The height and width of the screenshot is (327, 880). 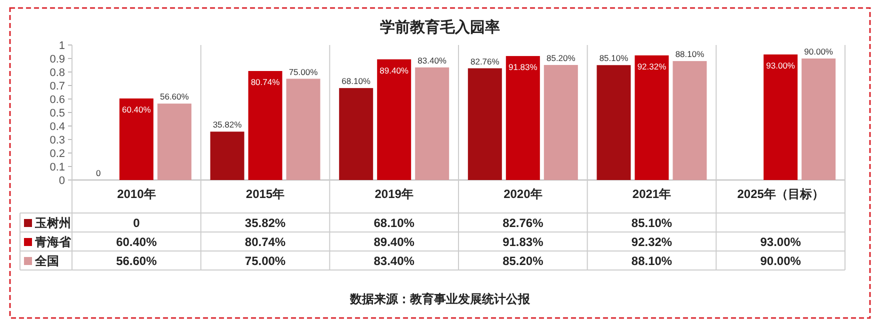 What do you see at coordinates (394, 242) in the screenshot?
I see `data-label: 89.40%` at bounding box center [394, 242].